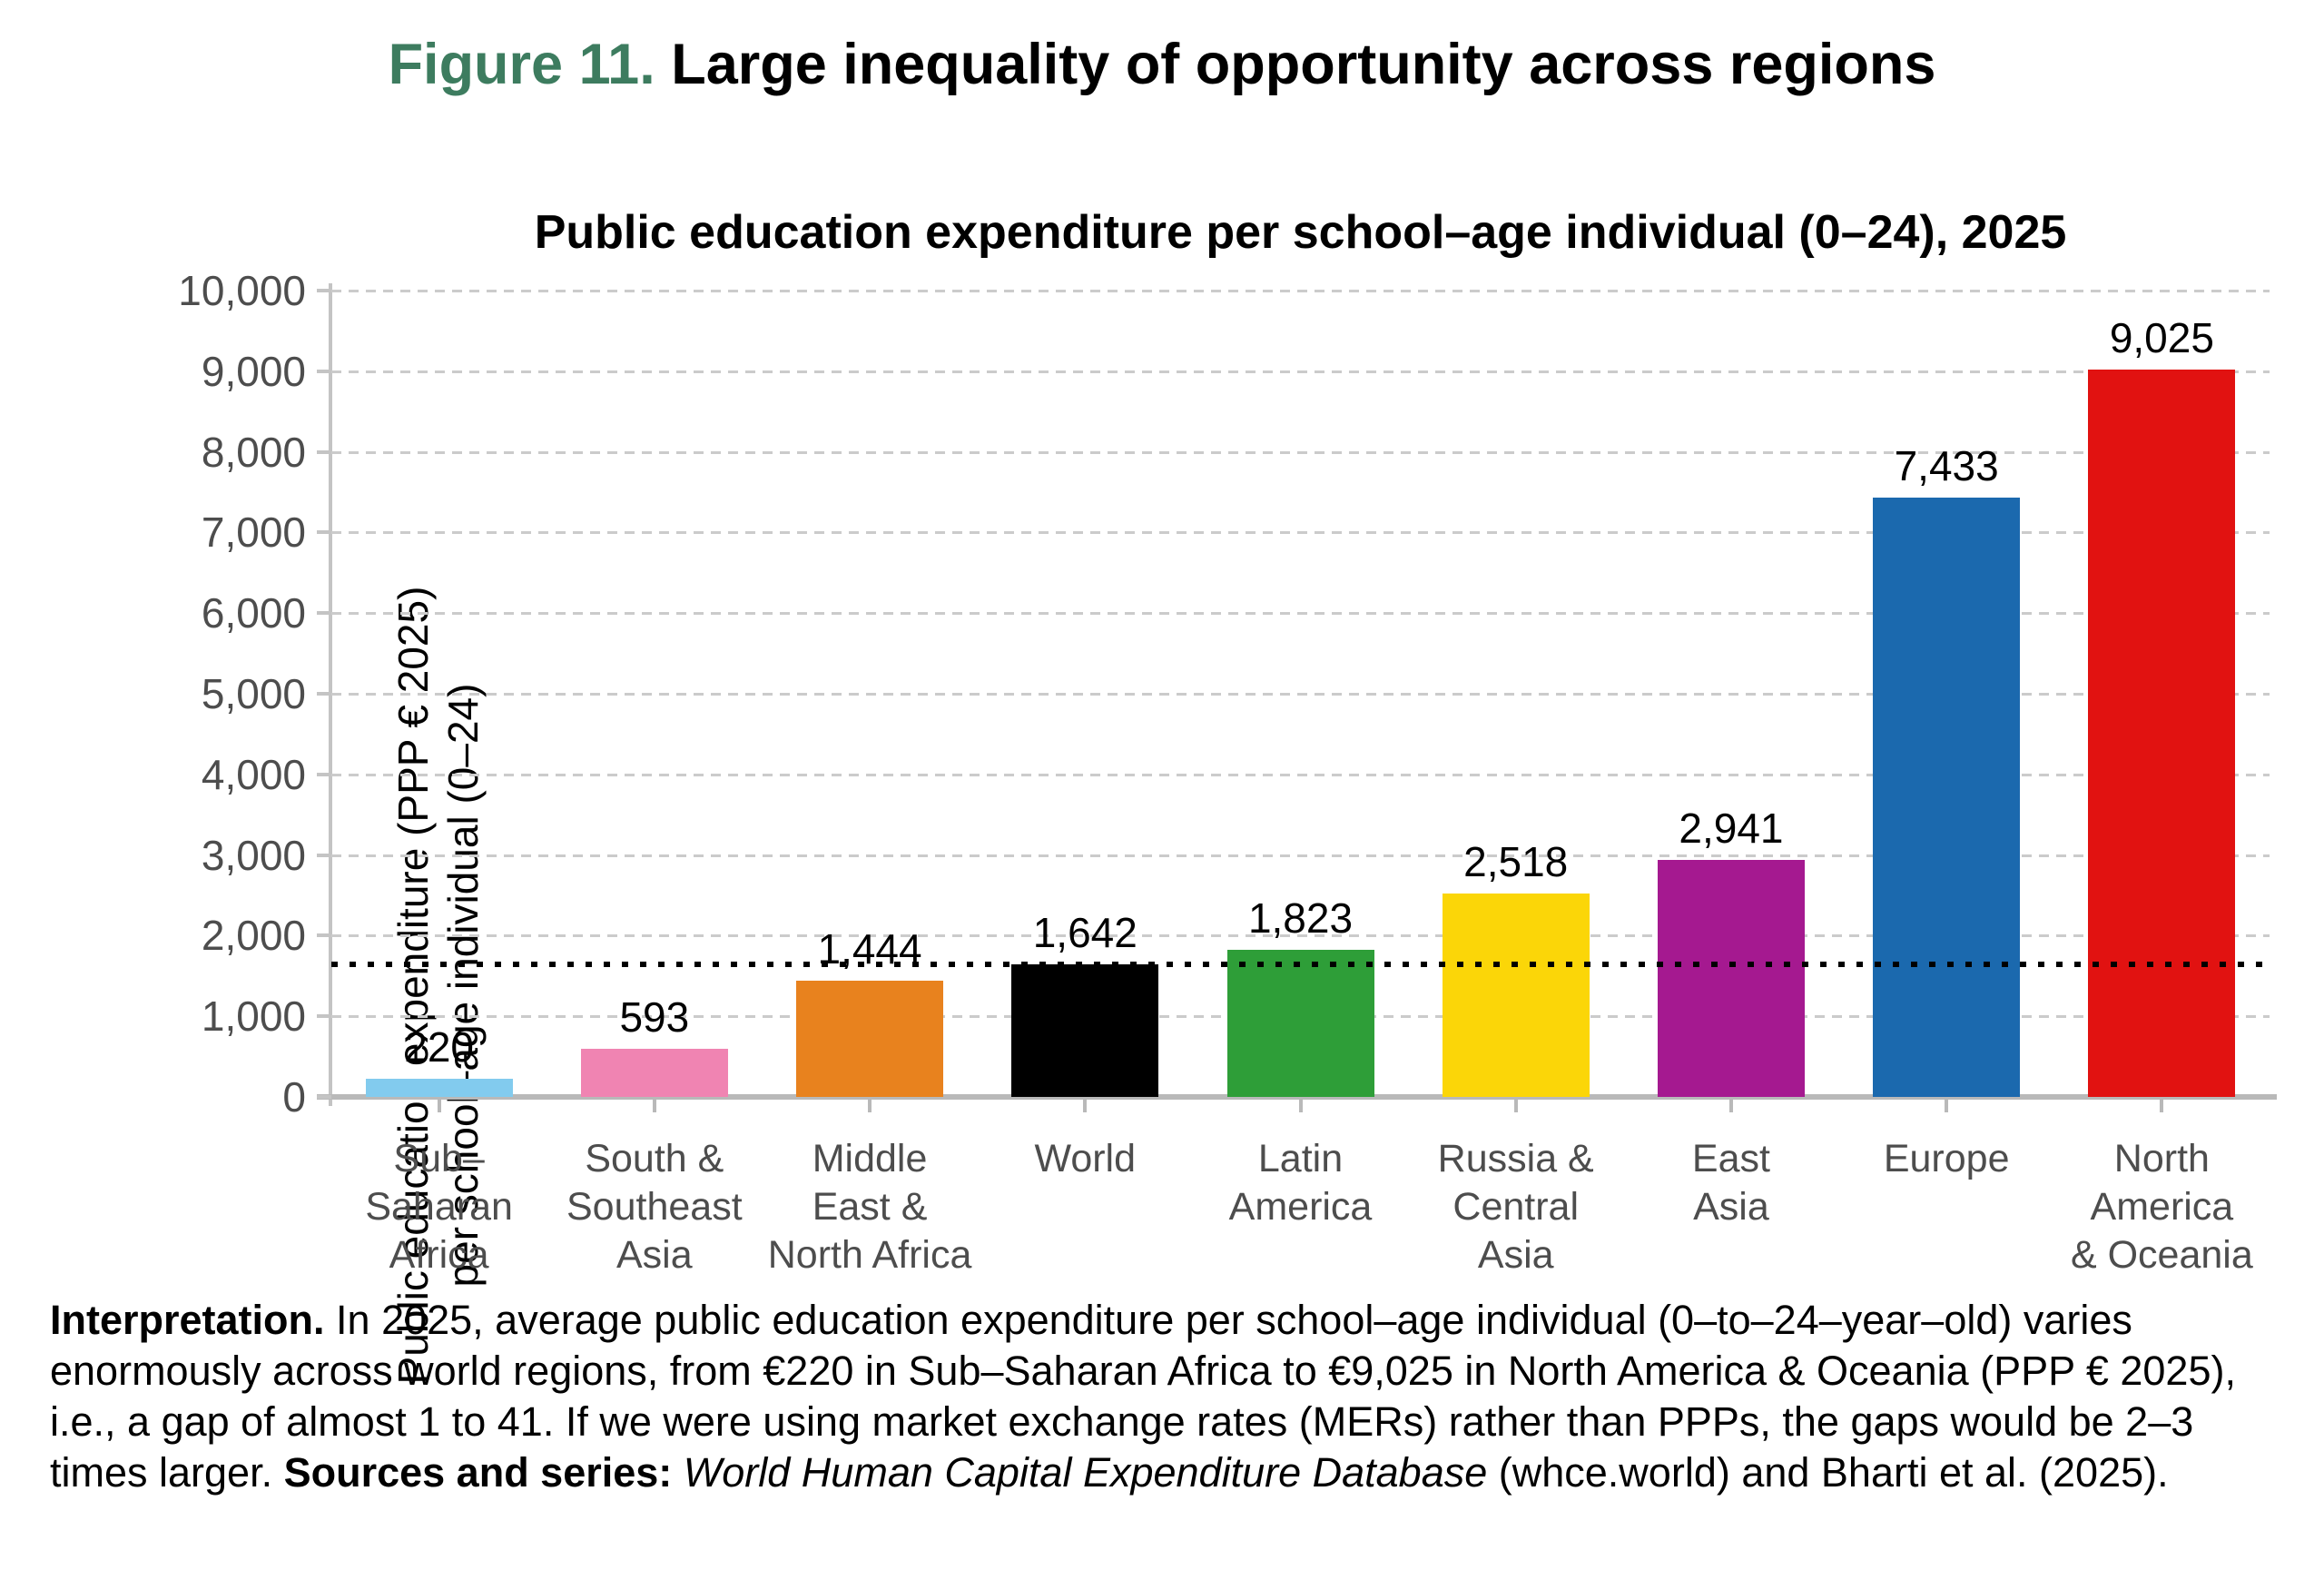 The height and width of the screenshot is (1580, 2324). Describe the element at coordinates (870, 1158) in the screenshot. I see `x-tick-label-line: Middle` at that location.